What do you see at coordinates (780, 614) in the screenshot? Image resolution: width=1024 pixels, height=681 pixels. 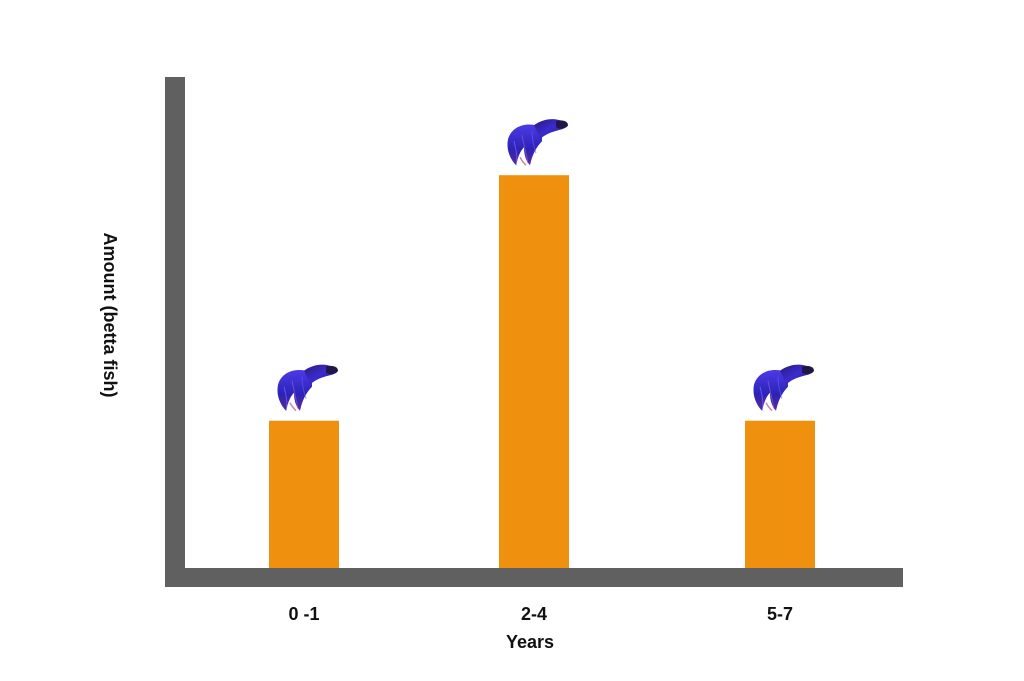 I see `x-tick-label: 5-7` at bounding box center [780, 614].